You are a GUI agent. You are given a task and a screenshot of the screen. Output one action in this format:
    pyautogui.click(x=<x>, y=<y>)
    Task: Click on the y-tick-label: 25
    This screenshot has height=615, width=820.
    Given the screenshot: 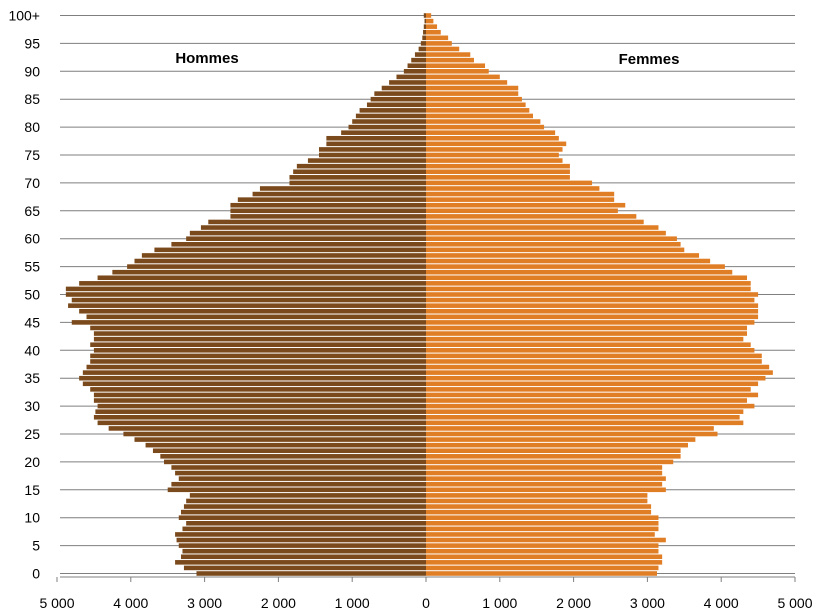 What is the action you would take?
    pyautogui.click(x=32, y=434)
    